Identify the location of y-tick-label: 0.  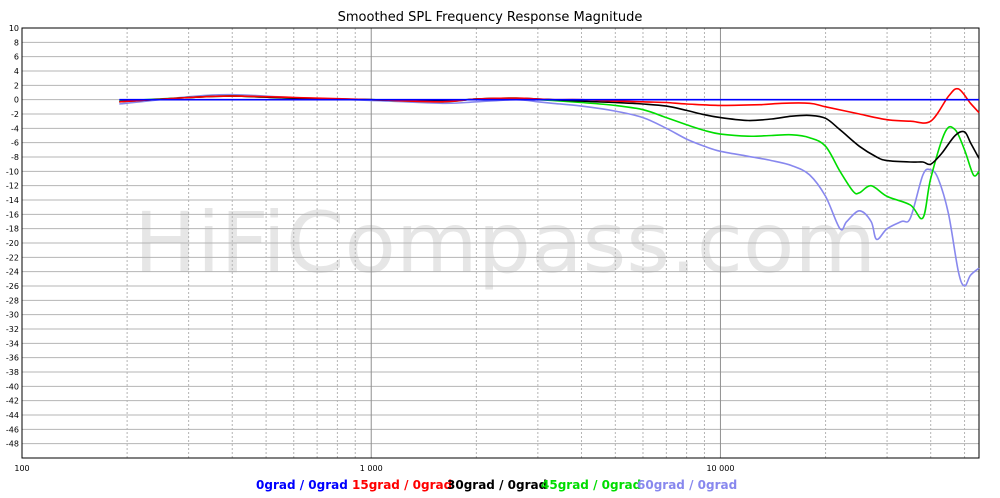
(16, 100).